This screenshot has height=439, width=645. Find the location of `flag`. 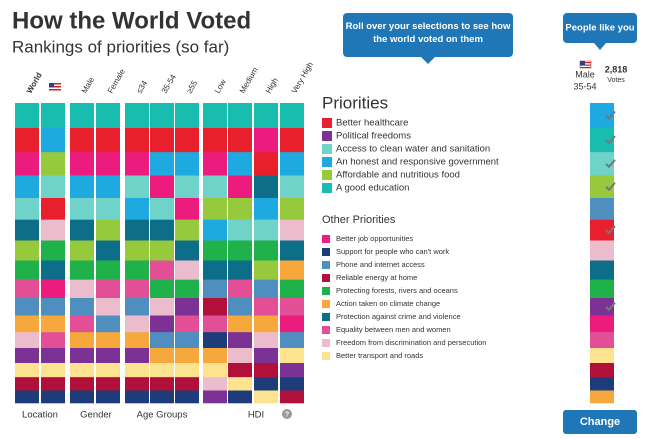

flag is located at coordinates (585, 64).